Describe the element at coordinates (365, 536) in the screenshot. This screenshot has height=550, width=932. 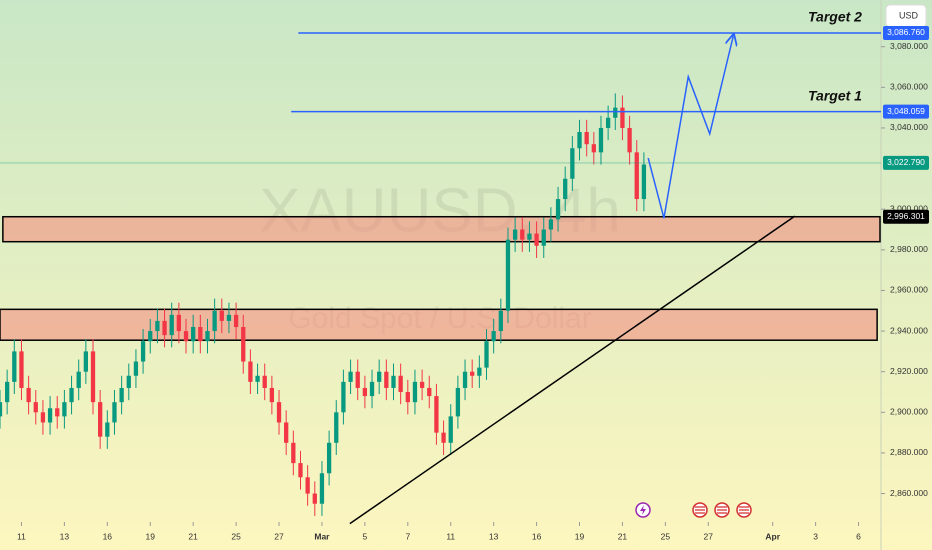
I see `x-tick-label: 5` at that location.